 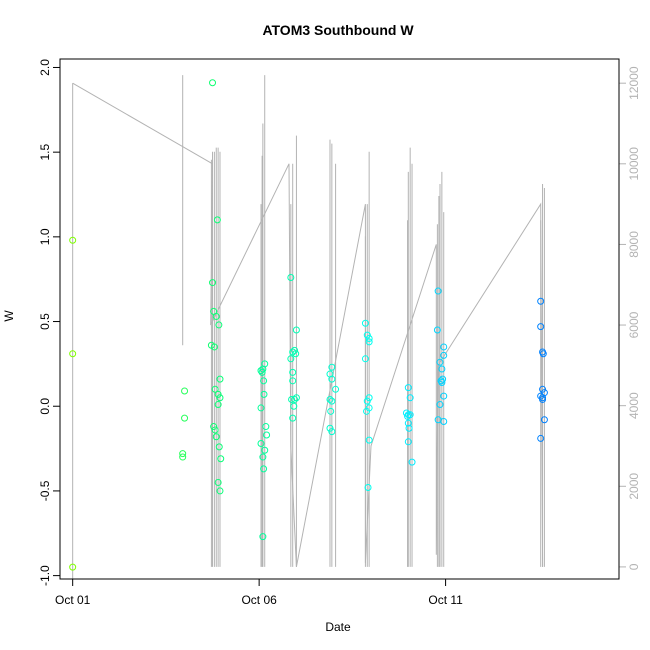 I want to click on right-axis-tick-label: 6000, so click(x=634, y=324).